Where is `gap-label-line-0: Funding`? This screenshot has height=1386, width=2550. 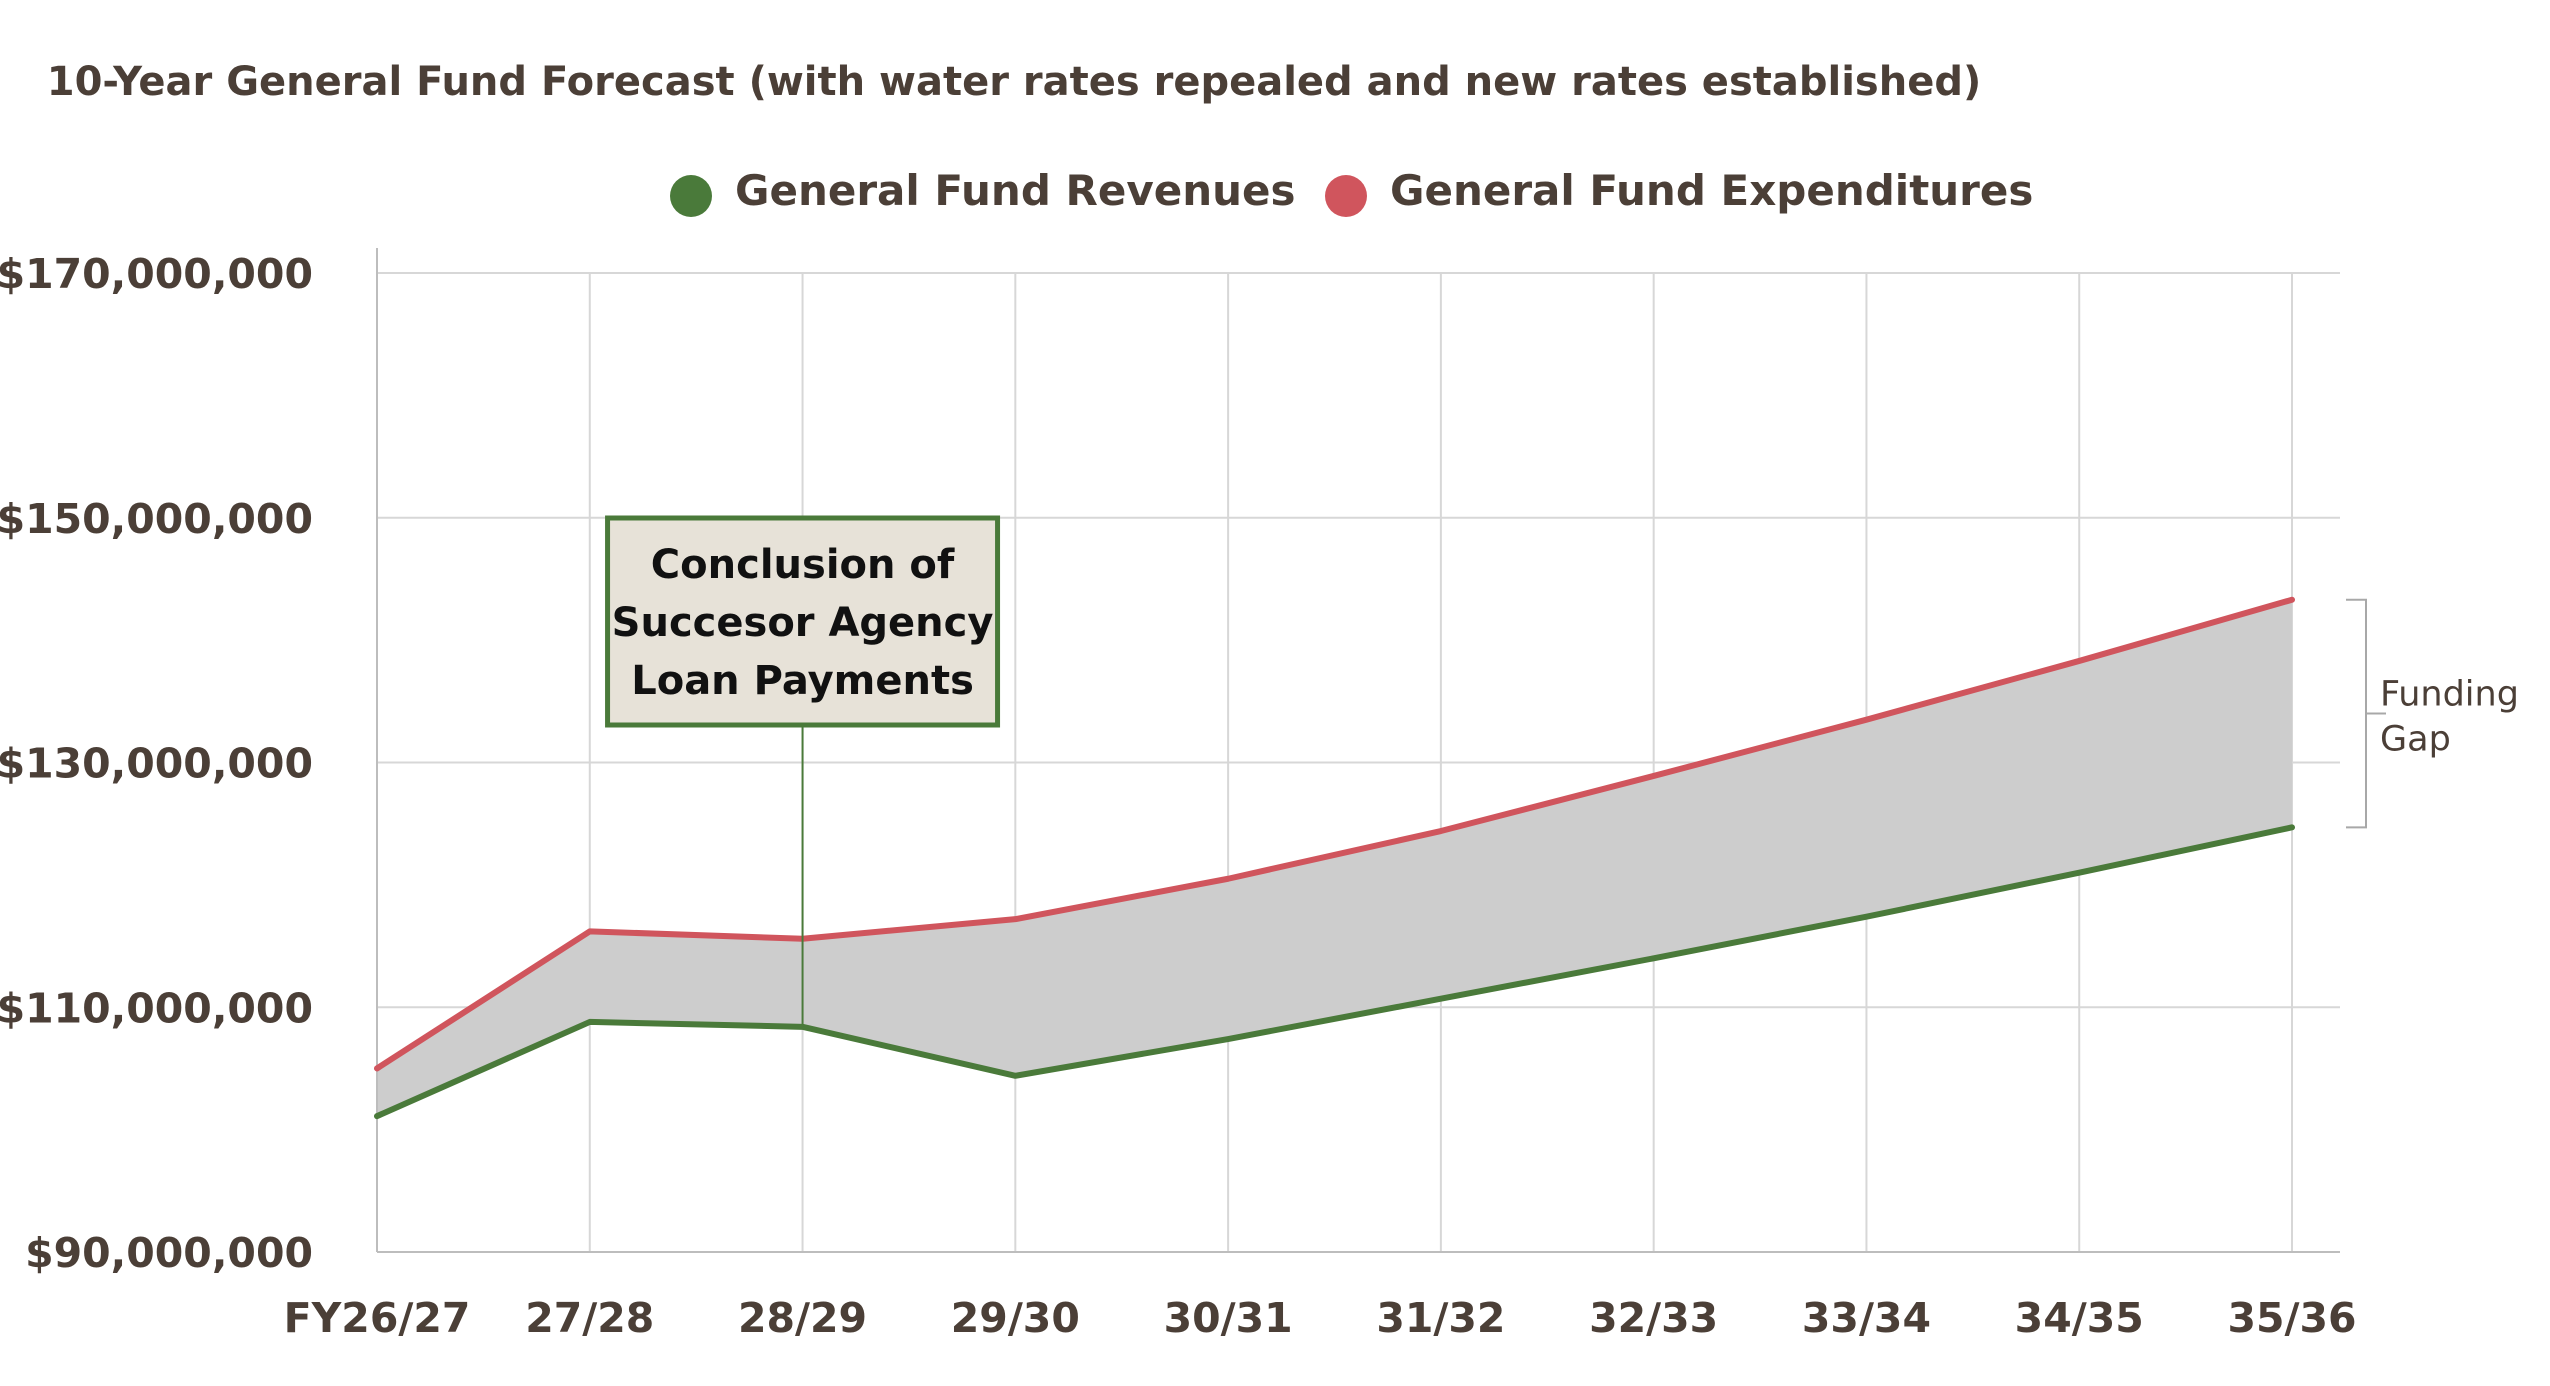 gap-label-line-0: Funding is located at coordinates (2449, 695).